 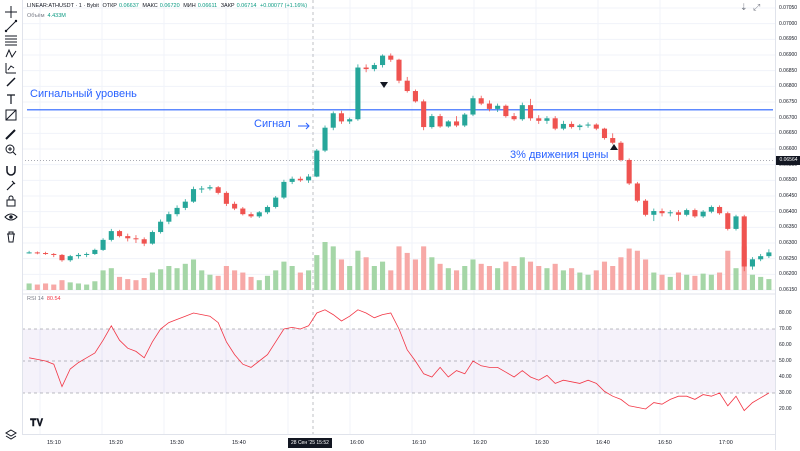 I want to click on low-label: МИН, so click(x=189, y=6).